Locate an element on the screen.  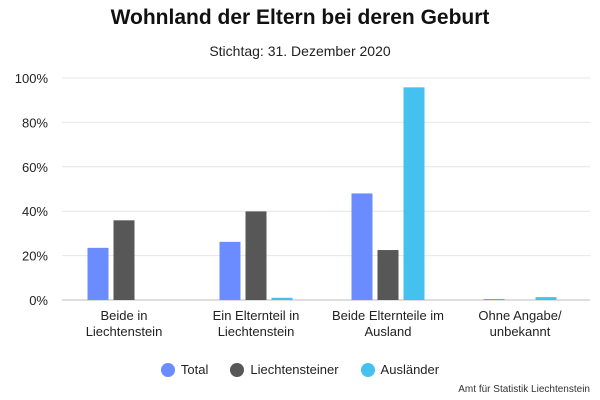
legend-label-auslaender: Ausländer is located at coordinates (410, 369).